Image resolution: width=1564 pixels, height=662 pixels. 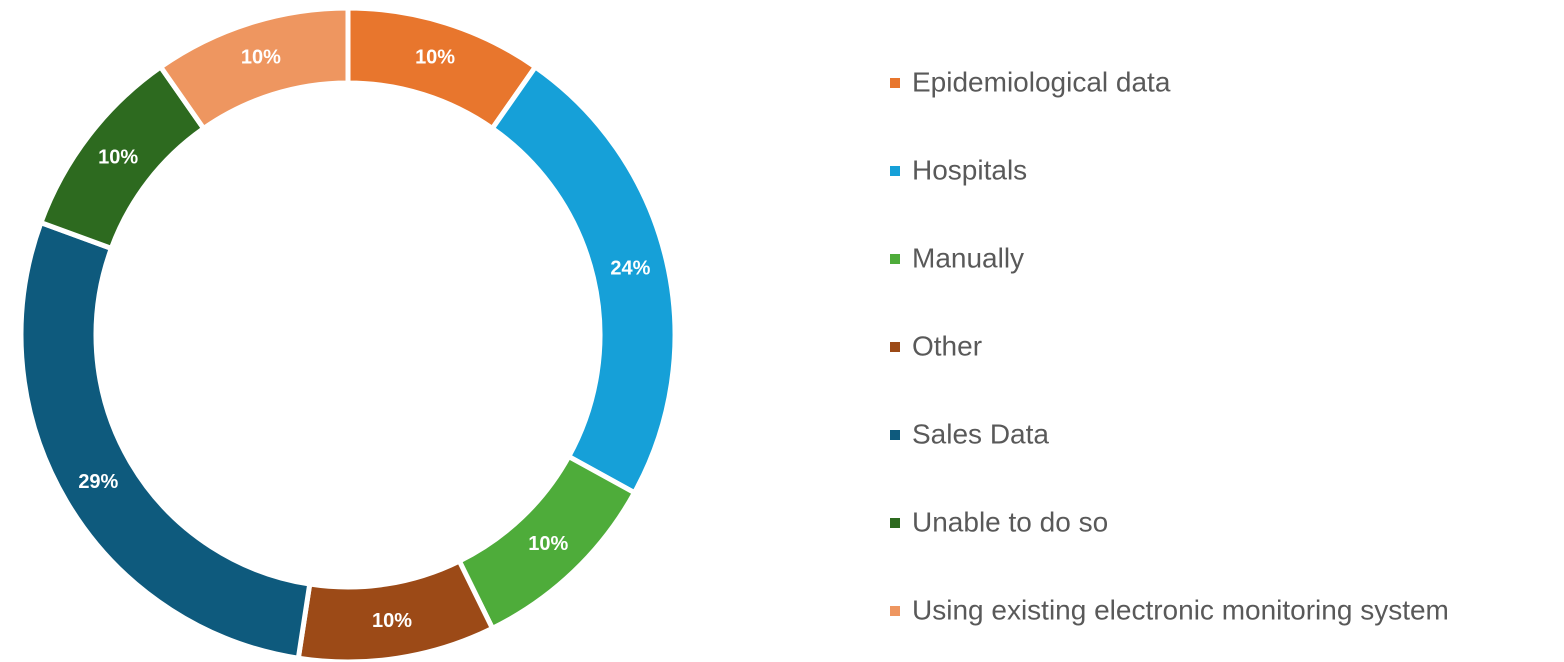 I want to click on data-label: 24%, so click(x=630, y=269).